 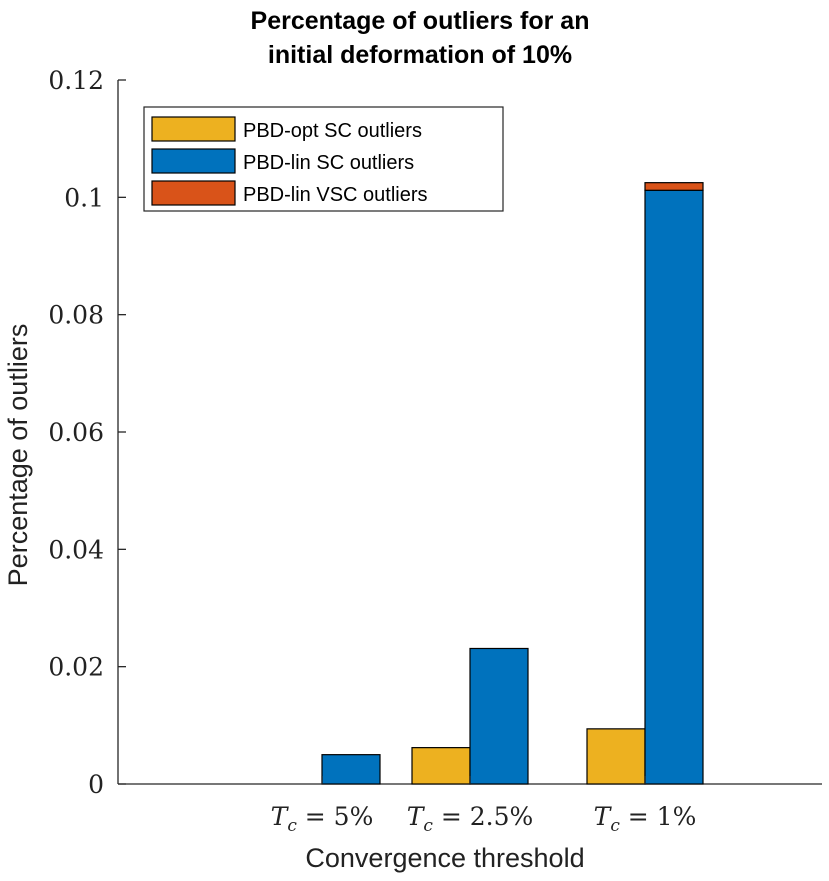 I want to click on x-tick-label: Tc = 2.5%, so click(x=470, y=819).